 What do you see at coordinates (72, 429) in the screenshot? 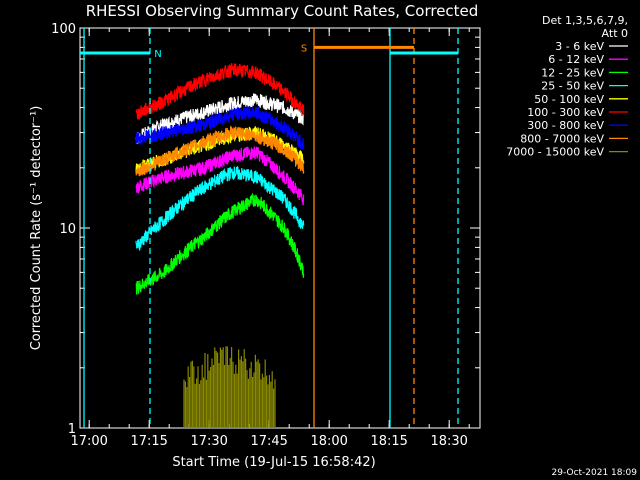
I see `y-tick-label: 1` at bounding box center [72, 429].